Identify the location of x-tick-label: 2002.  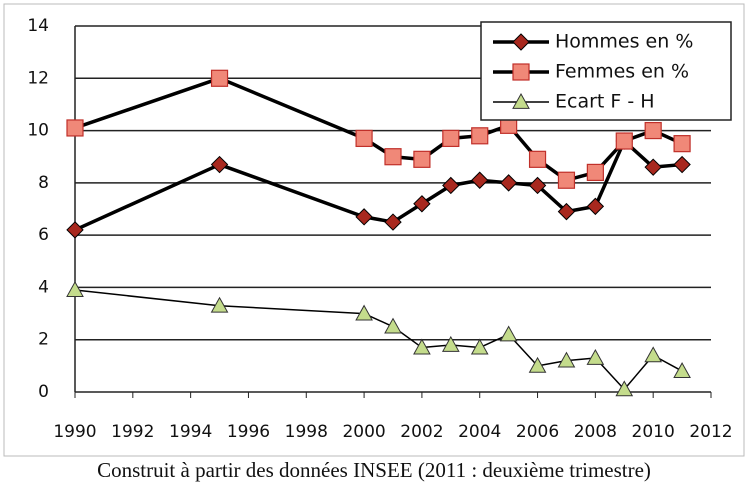
(421, 432).